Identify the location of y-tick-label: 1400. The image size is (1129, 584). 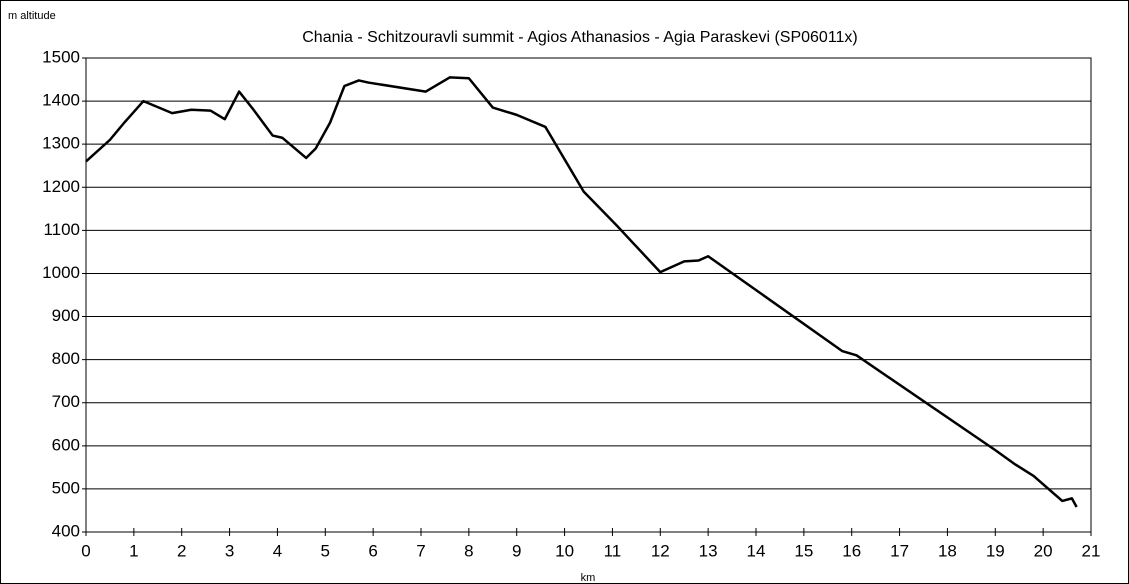
(61, 100).